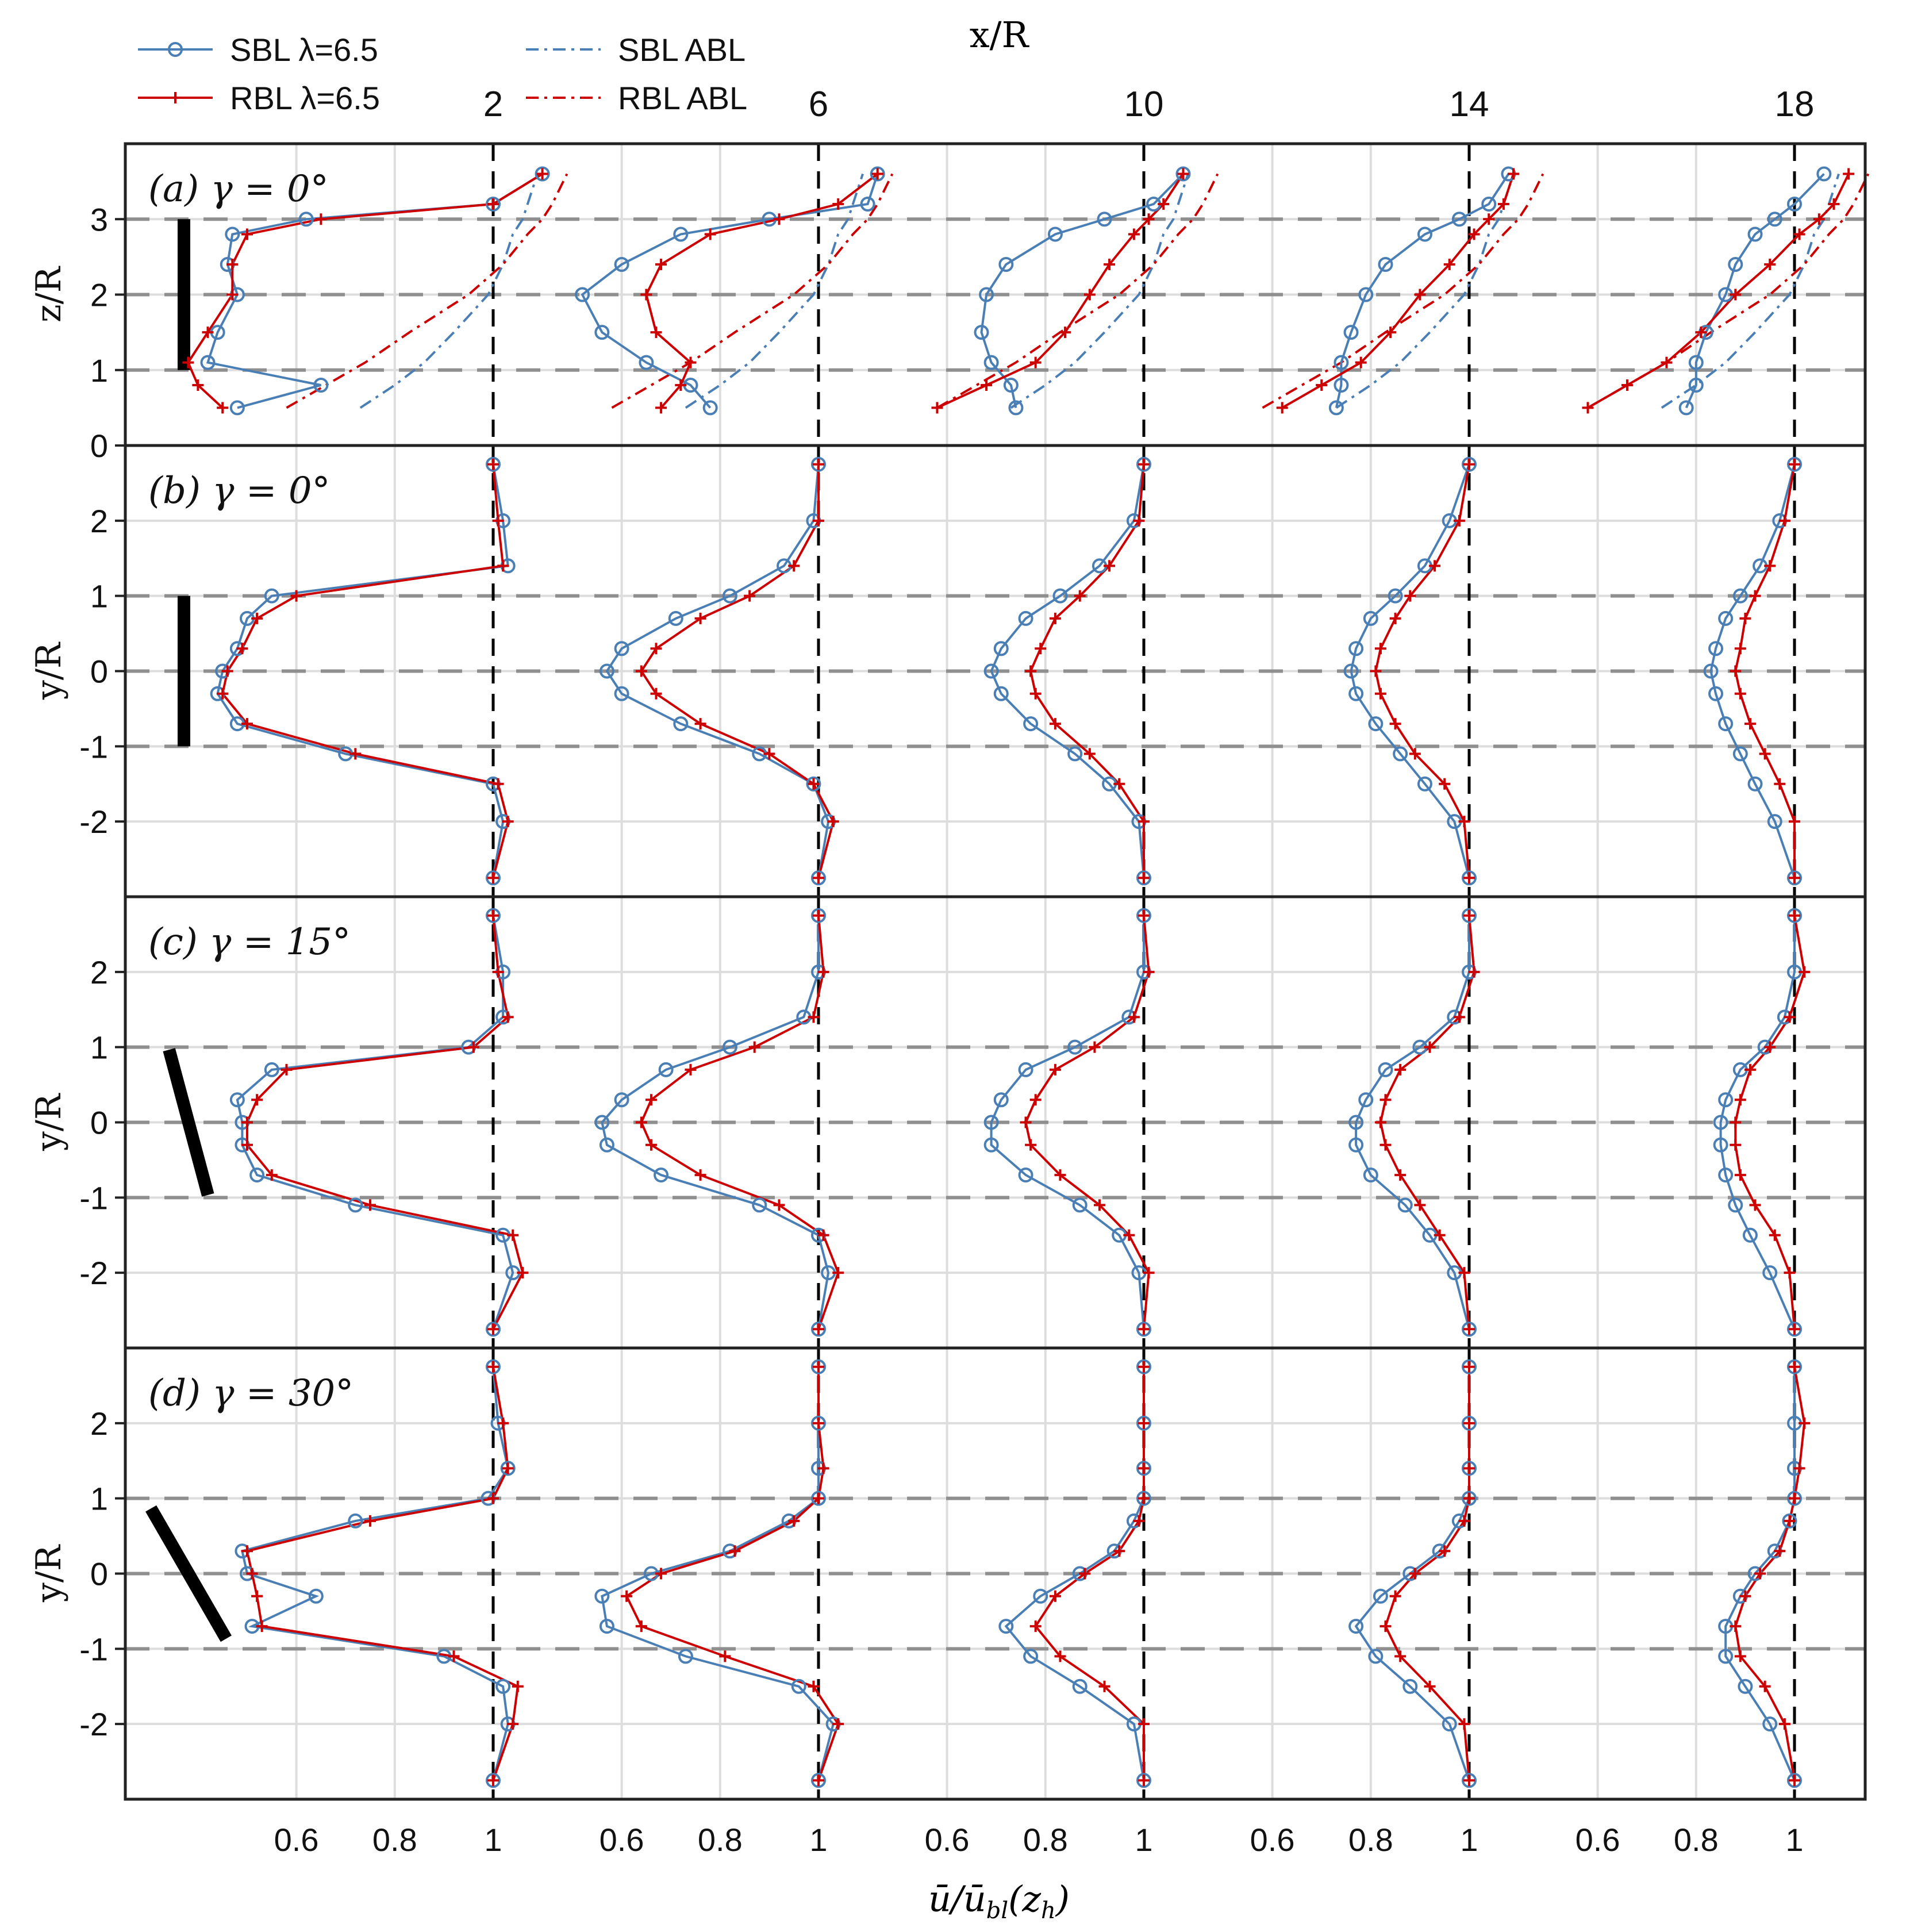 The width and height of the screenshot is (1906, 1932). I want to click on y-tick-label: -1, so click(93, 746).